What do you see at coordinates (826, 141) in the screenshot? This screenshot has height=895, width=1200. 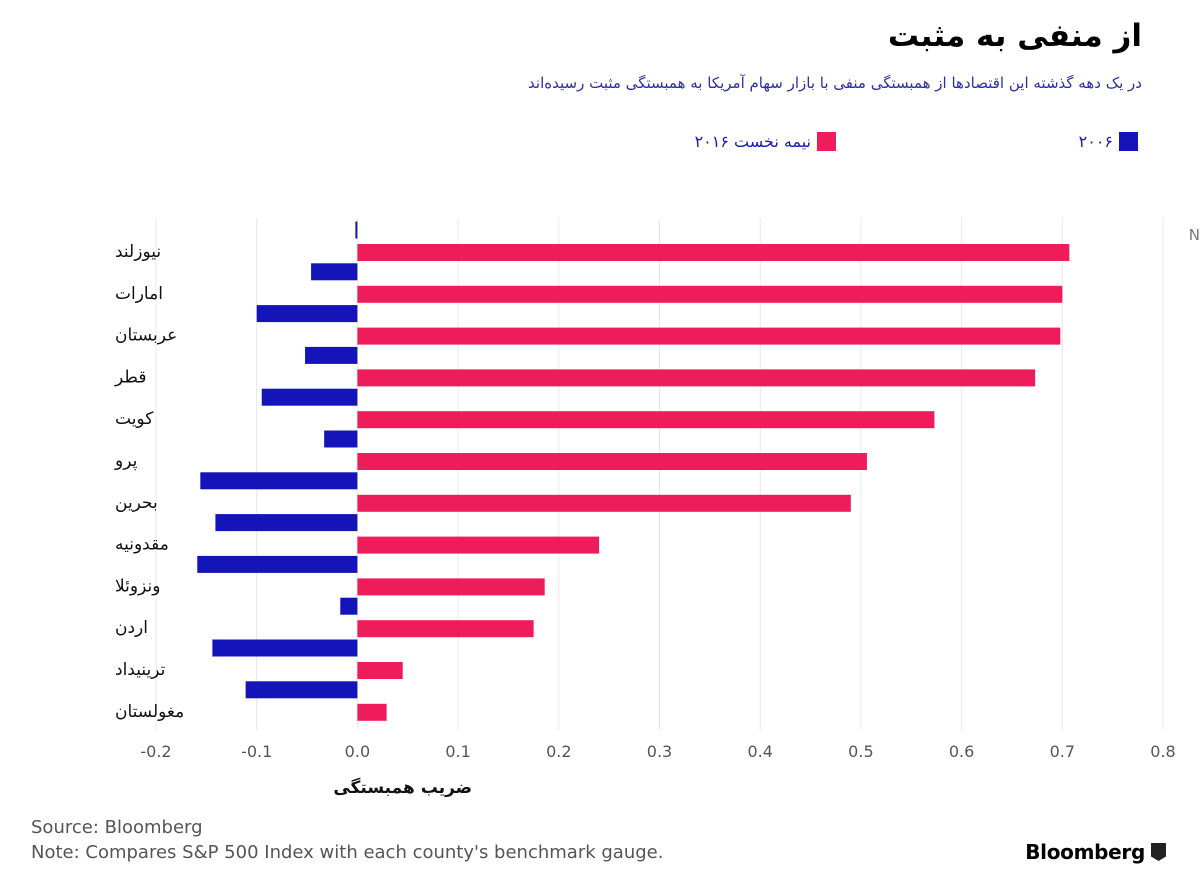 I see `legend-swatch-2016` at bounding box center [826, 141].